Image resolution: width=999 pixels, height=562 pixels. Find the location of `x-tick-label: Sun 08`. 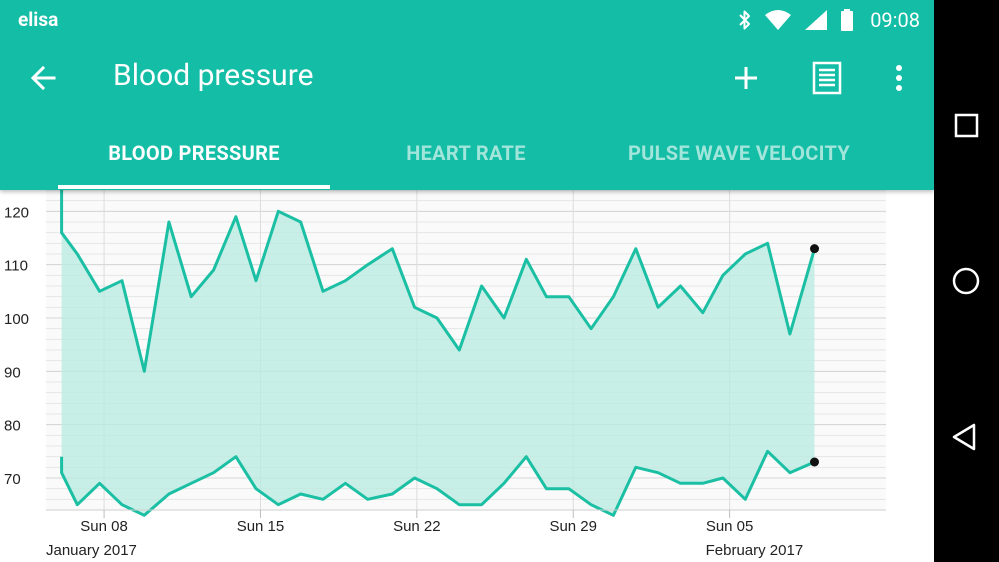

x-tick-label: Sun 08 is located at coordinates (104, 526).